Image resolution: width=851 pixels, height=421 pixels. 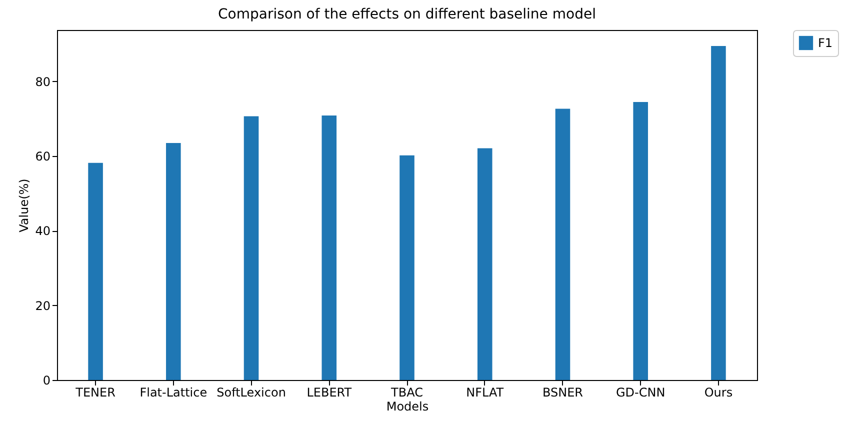 What do you see at coordinates (24, 205) in the screenshot?
I see `y-axis-title: Value(%)` at bounding box center [24, 205].